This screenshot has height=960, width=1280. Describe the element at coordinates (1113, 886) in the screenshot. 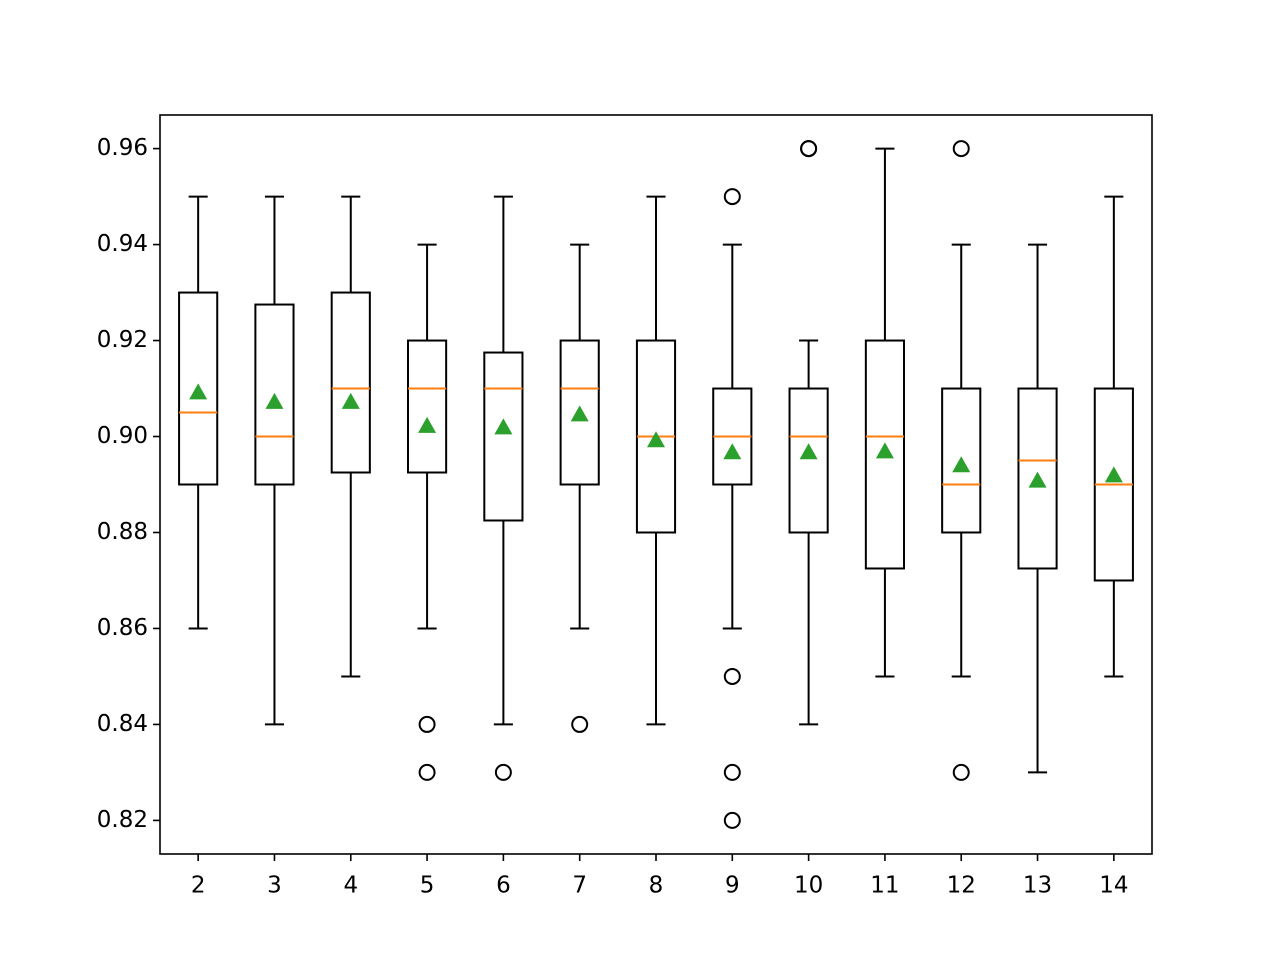

I see `x-tick-label: 14` at that location.